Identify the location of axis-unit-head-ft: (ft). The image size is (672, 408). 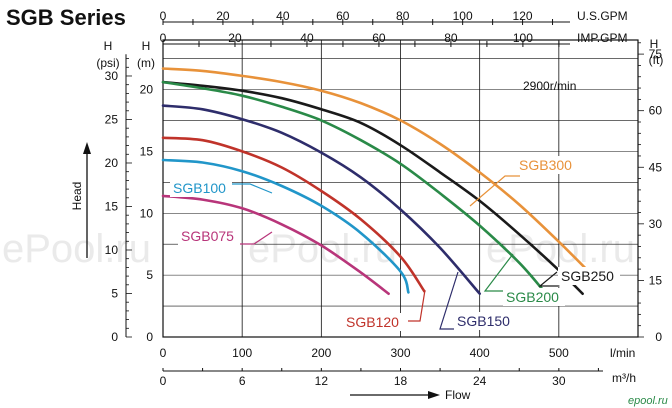
(656, 60).